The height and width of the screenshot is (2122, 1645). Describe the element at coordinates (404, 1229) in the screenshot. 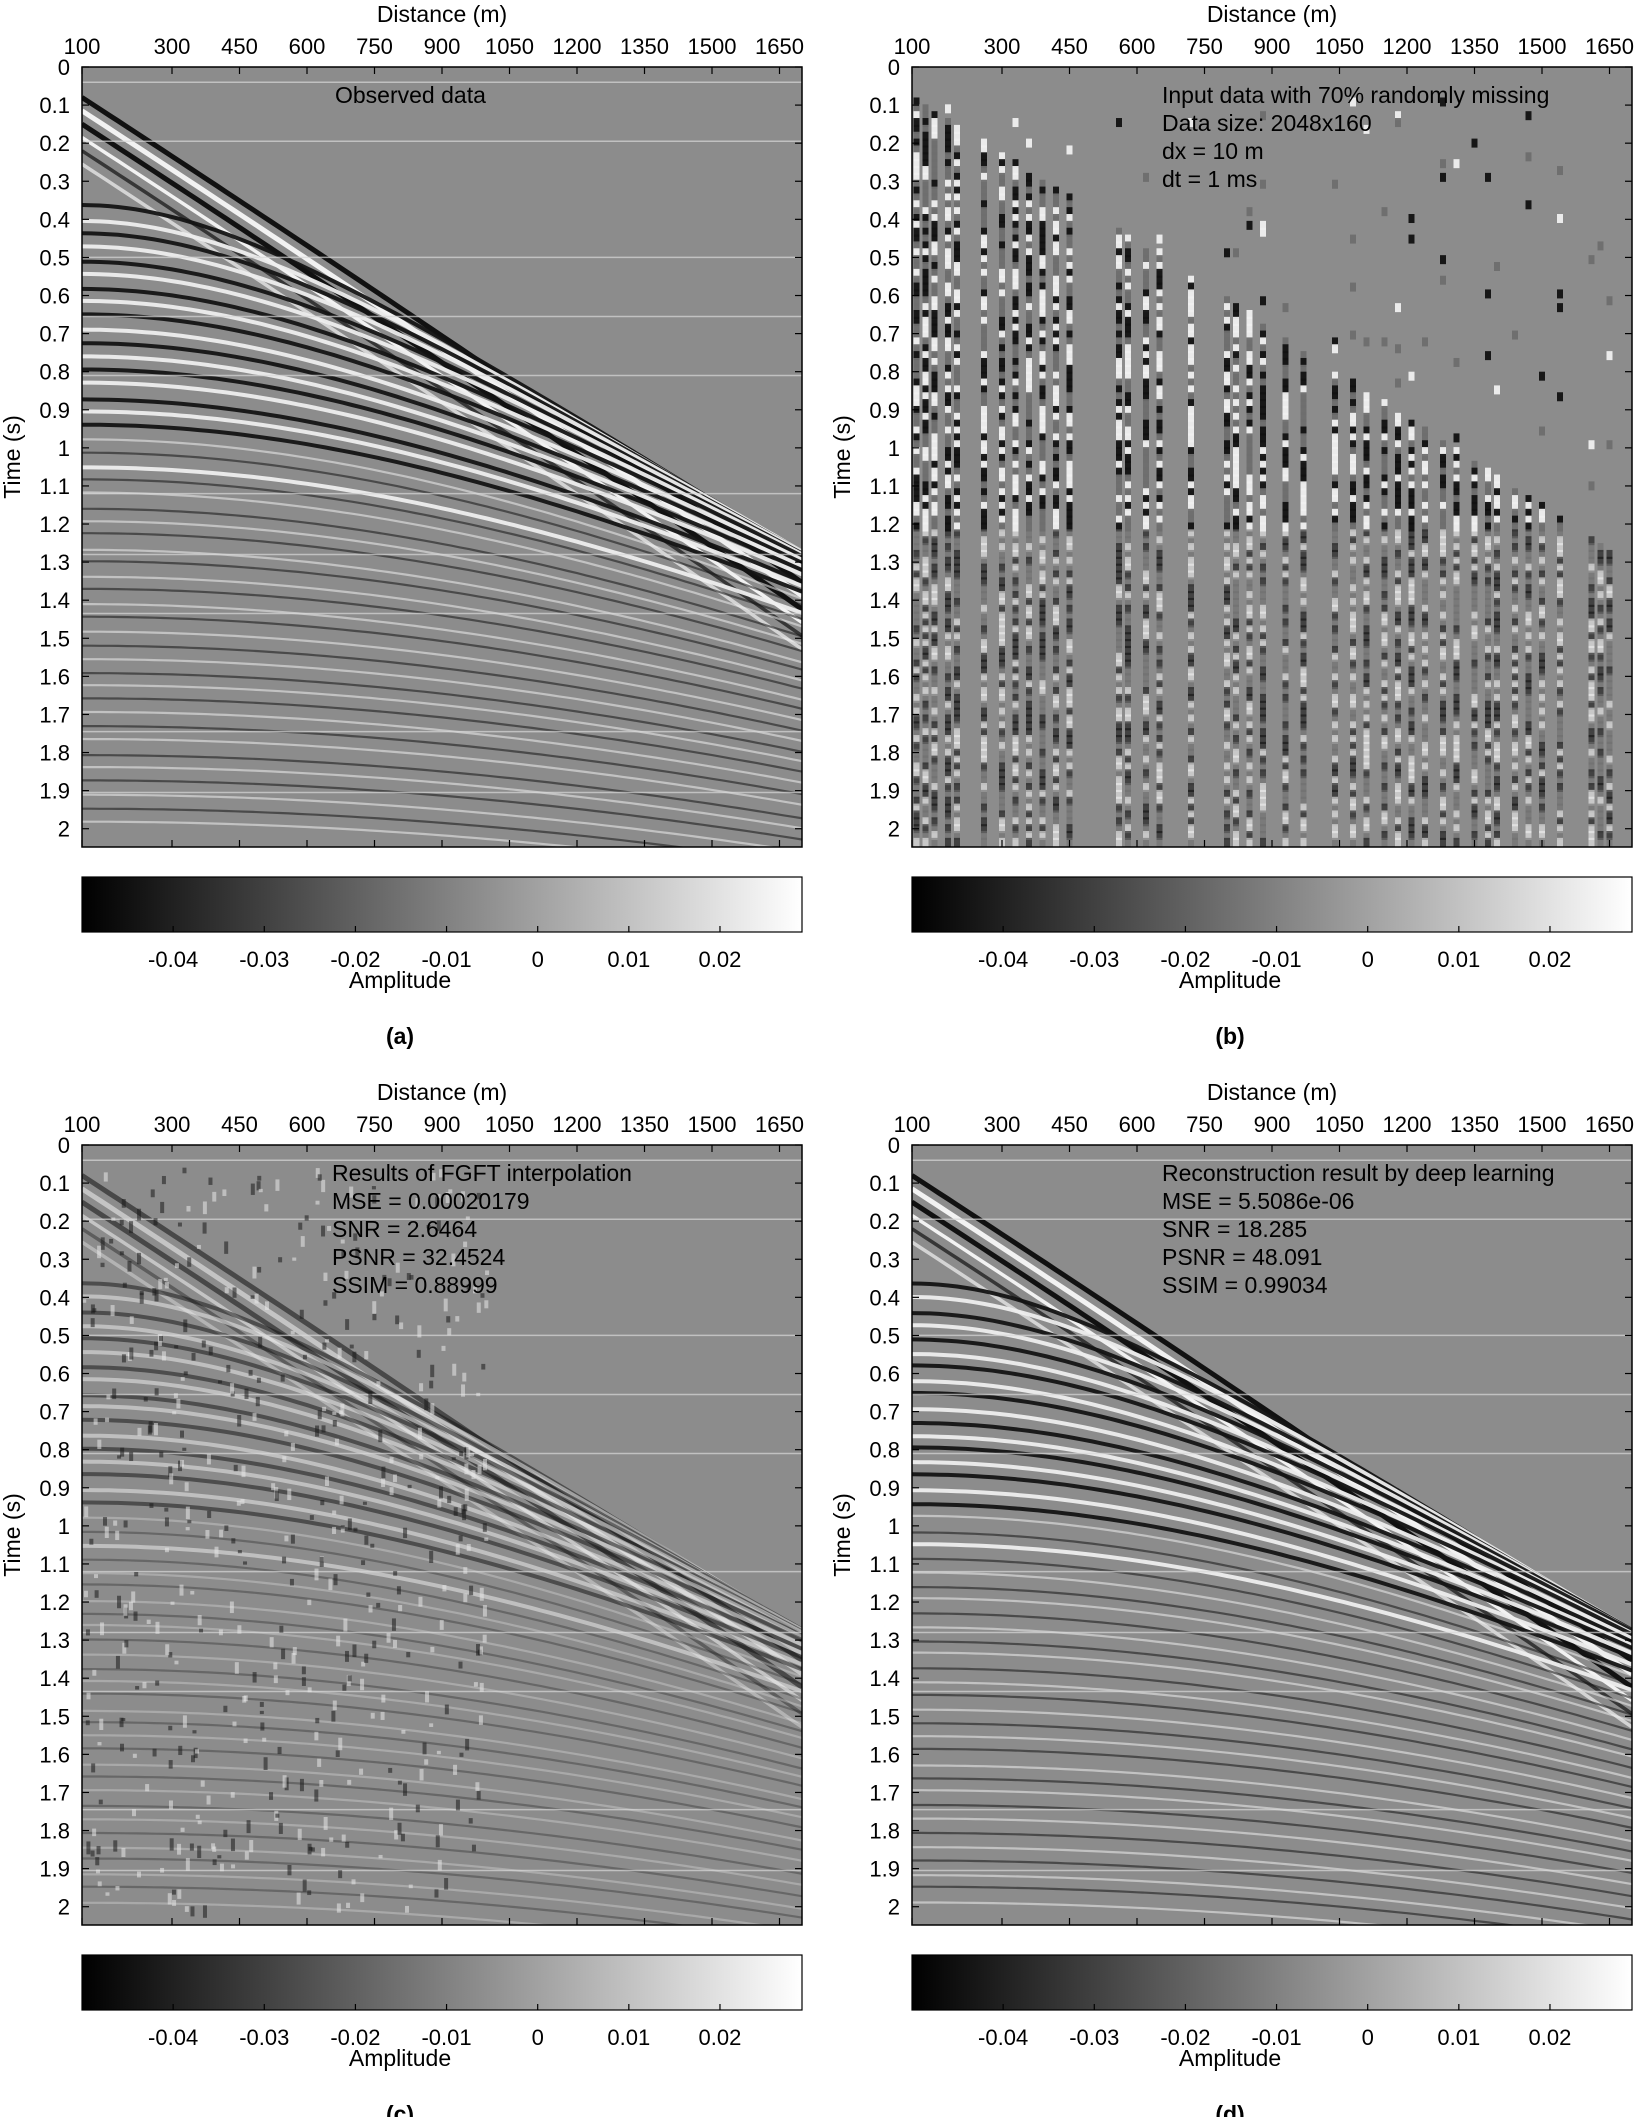

I see `annotation-line: SNR = 2.6464` at that location.